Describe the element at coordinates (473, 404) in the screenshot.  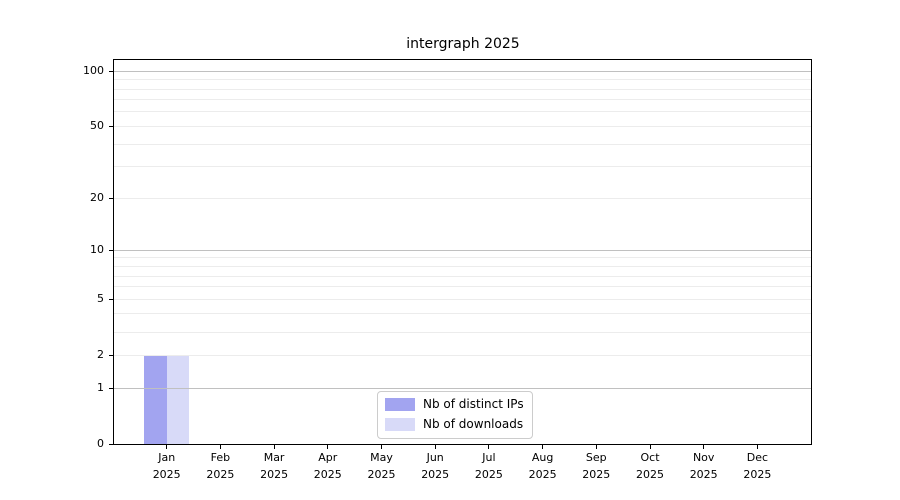
I see `legend-label-distinct-ips: Nb of distinct IPs` at that location.